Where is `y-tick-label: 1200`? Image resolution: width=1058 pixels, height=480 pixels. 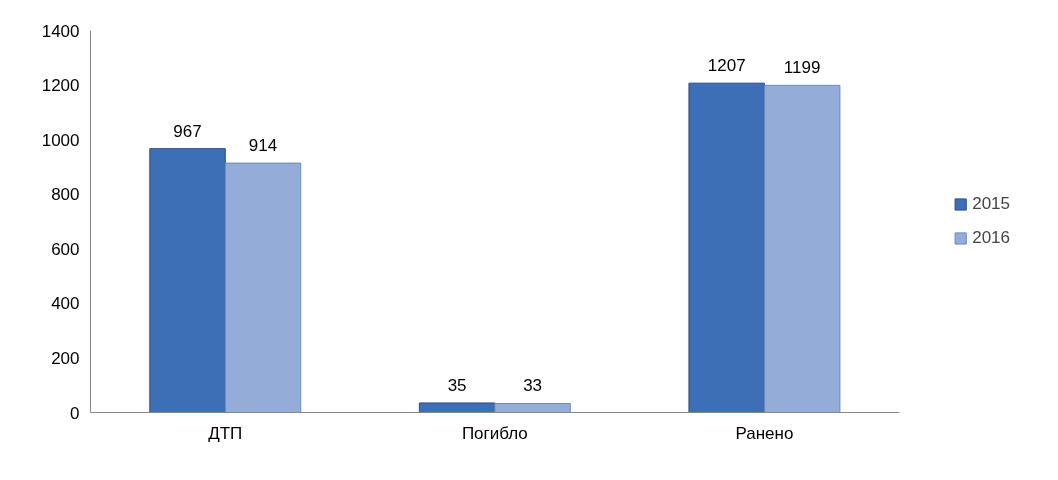
y-tick-label: 1200 is located at coordinates (60, 86).